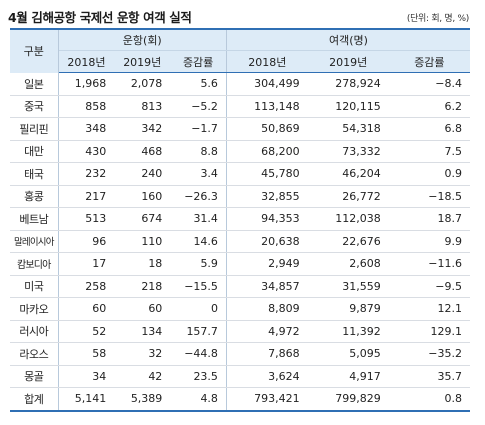  What do you see at coordinates (267, 219) in the screenshot?
I see `passengers-2018-cell: 94,353` at bounding box center [267, 219].